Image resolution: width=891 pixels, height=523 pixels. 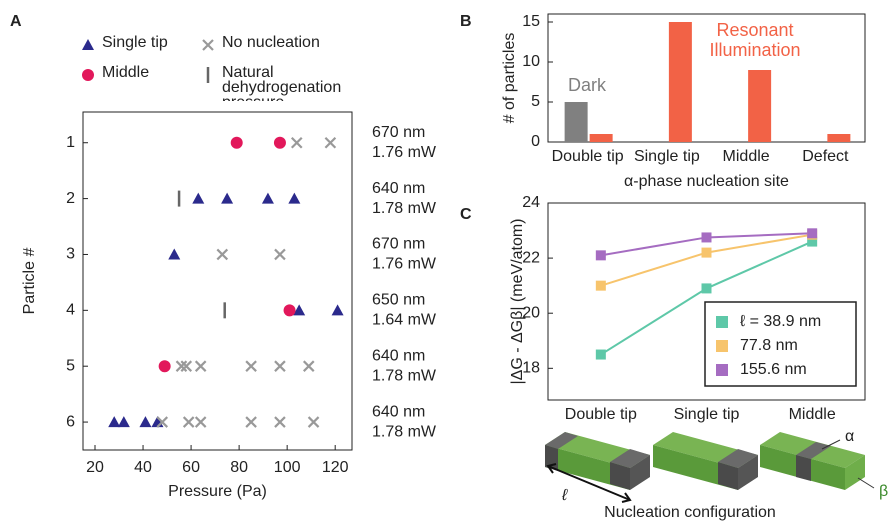 I want to click on y-tick-label: 22, so click(x=531, y=257).